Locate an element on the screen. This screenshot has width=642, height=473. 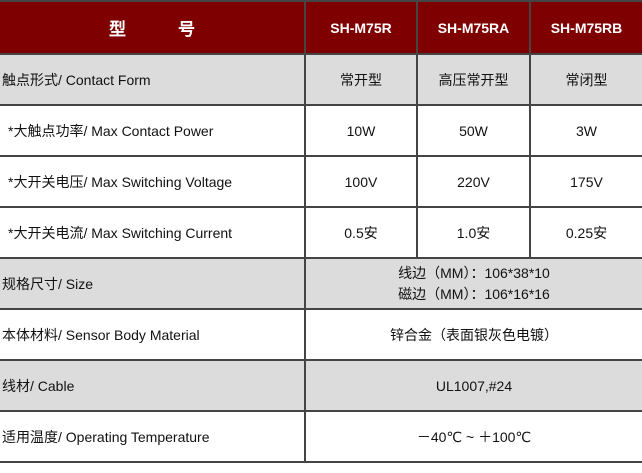
table-row: 触点形式/ Contact Form 常开型 高压常开型 常闭型 is located at coordinates (321, 79).